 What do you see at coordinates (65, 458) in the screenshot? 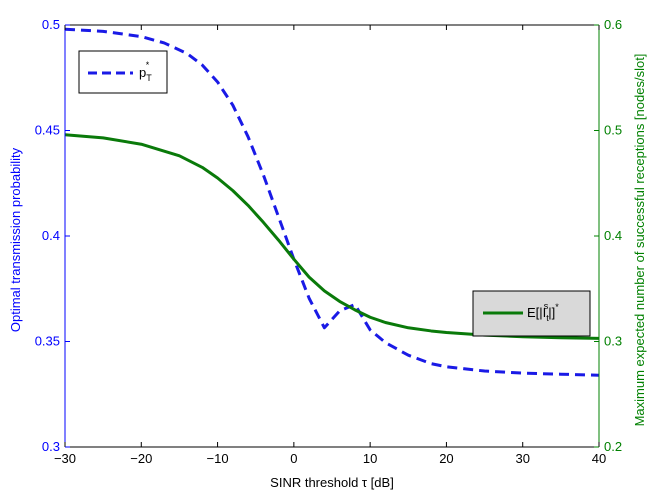
I see `x-tick-label: −30` at bounding box center [65, 458].